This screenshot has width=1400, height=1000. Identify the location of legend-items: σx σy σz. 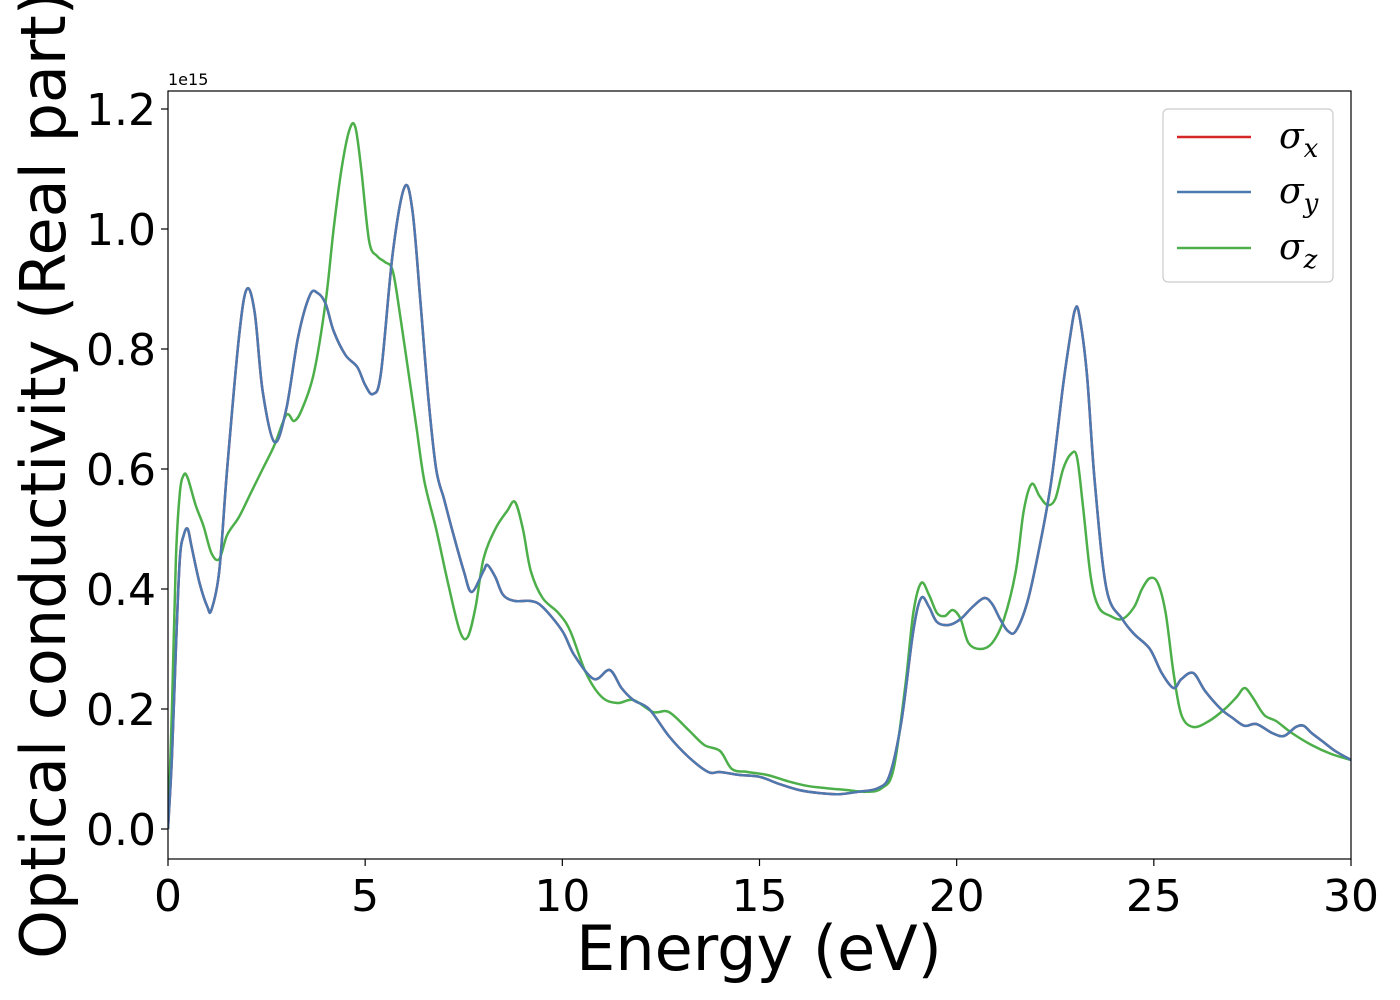
(1248, 195).